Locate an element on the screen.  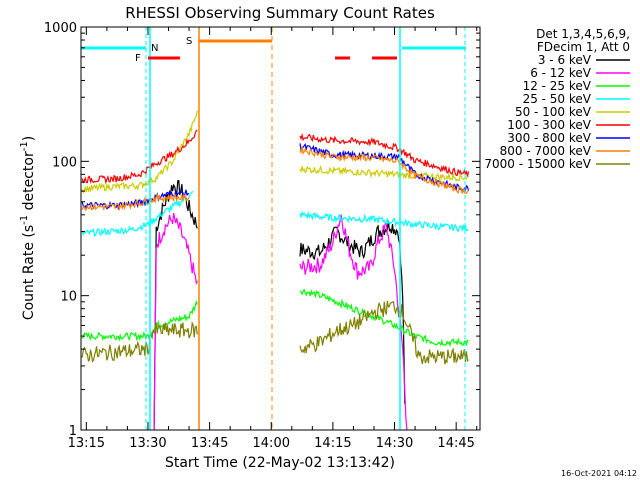
x-tick-label: 14:30 is located at coordinates (394, 443).